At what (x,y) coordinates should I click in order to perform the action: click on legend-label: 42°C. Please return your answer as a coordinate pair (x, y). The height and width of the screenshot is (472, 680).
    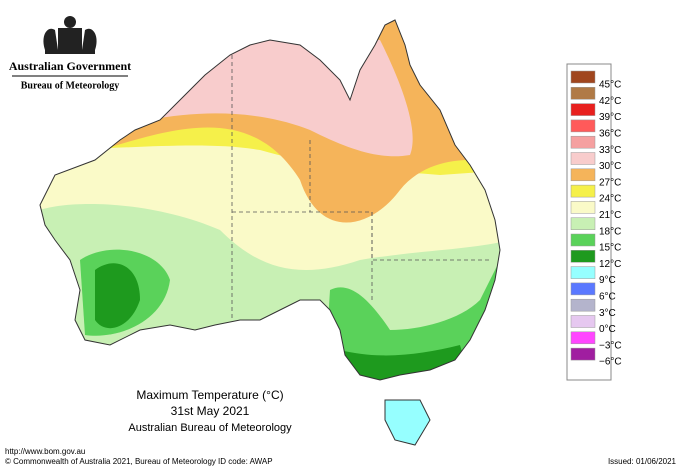
    Looking at the image, I should click on (610, 101).